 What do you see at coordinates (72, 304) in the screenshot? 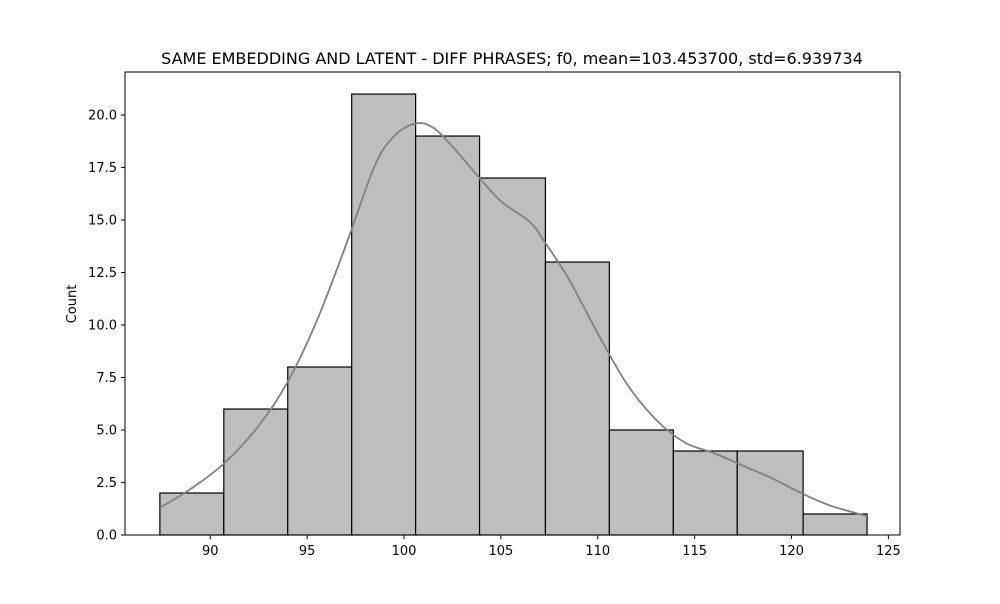
I see `y-axis-label: Count` at bounding box center [72, 304].